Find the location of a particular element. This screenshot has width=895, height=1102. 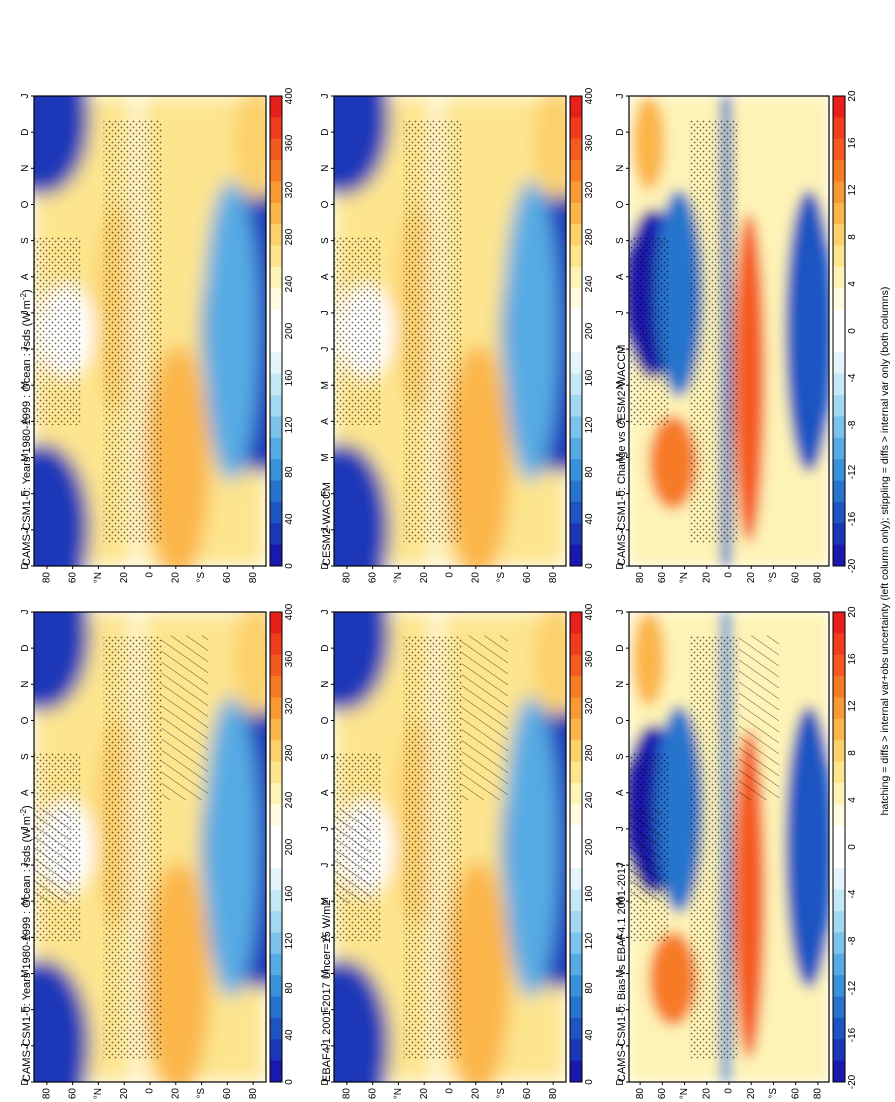

colorbar-label: -4 is located at coordinates (852, 893).